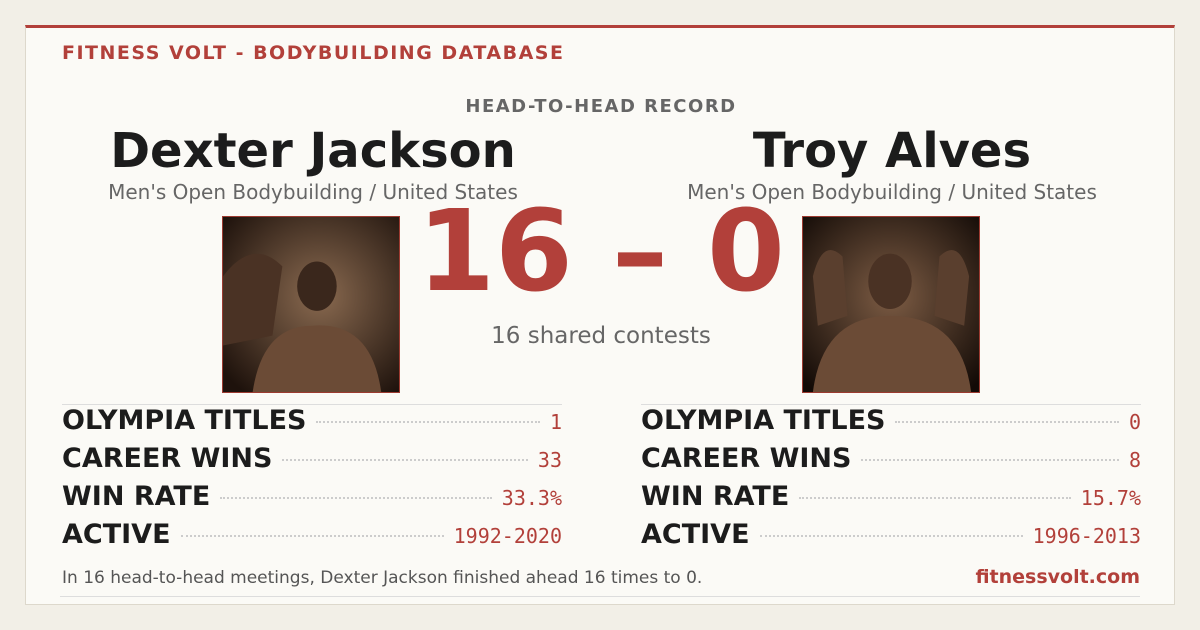 The image size is (1200, 630). Describe the element at coordinates (1134, 422) in the screenshot. I see `stat-value: 0` at that location.